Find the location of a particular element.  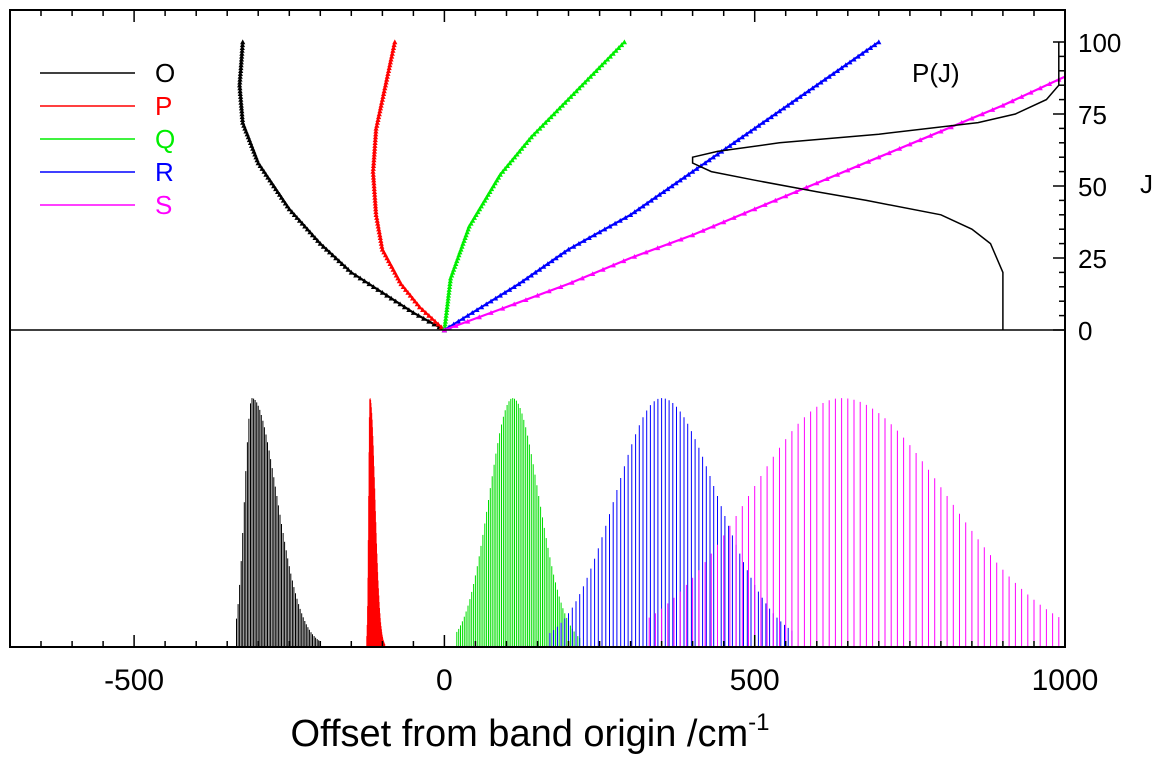

series-line-Q is located at coordinates (534, 186).